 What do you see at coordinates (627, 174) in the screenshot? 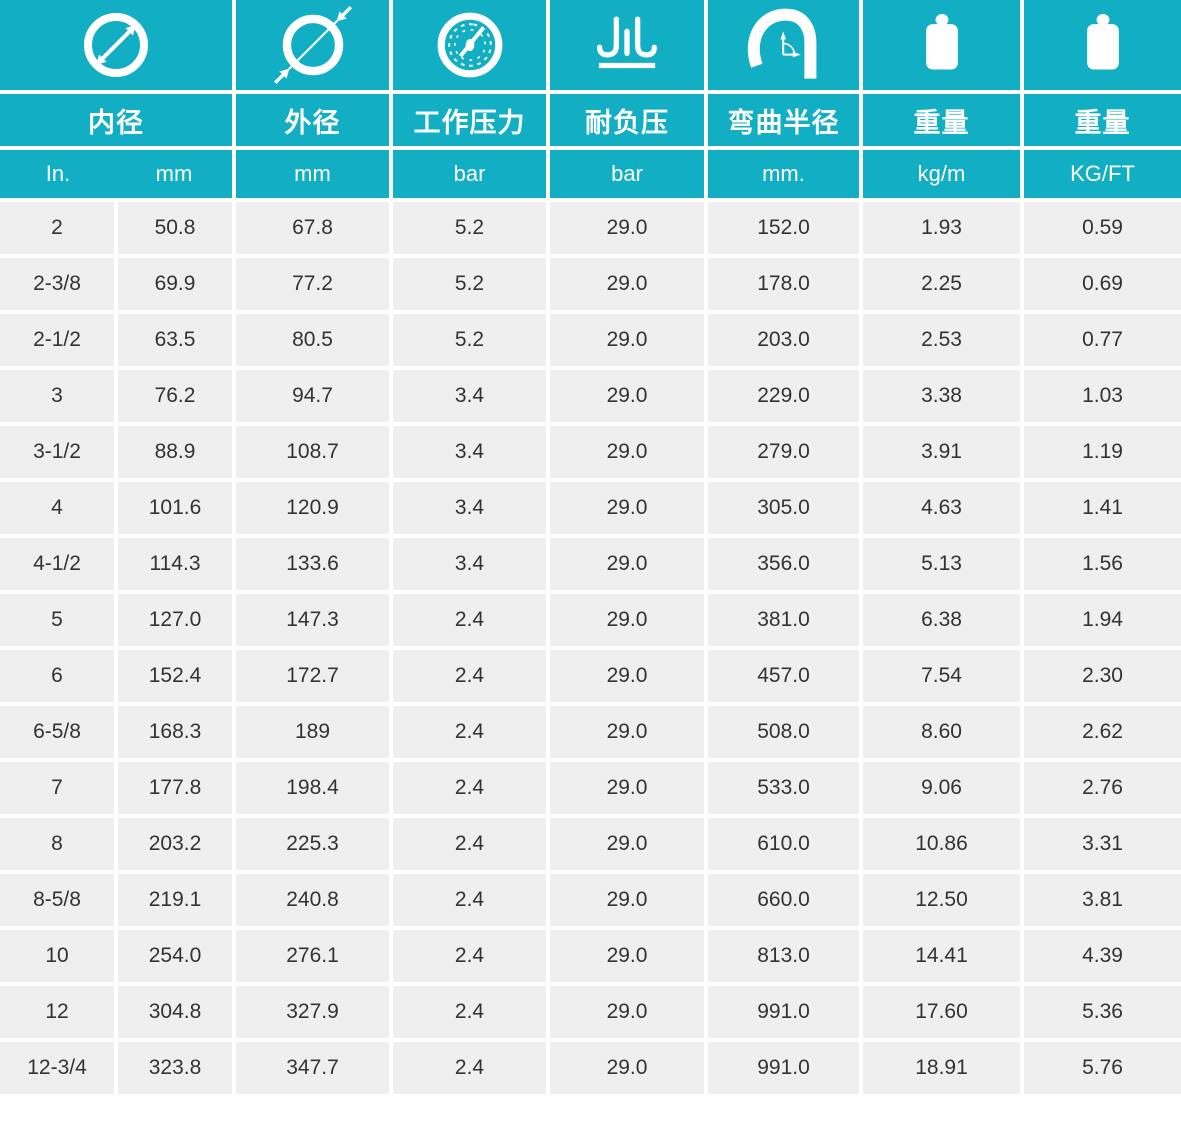
I see `unit-cell-vacuum: bar` at bounding box center [627, 174].